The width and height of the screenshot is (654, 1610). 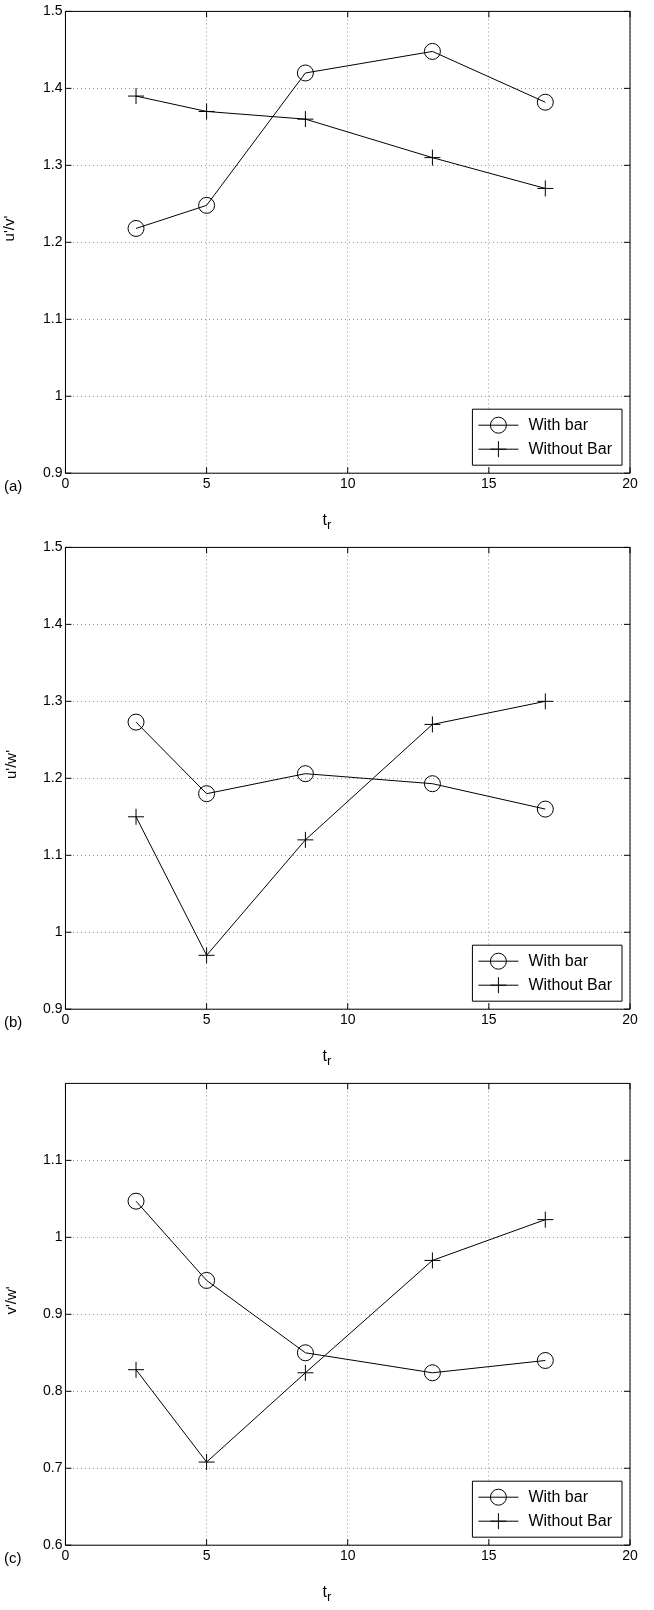 I want to click on text: (c), so click(x=13, y=1557).